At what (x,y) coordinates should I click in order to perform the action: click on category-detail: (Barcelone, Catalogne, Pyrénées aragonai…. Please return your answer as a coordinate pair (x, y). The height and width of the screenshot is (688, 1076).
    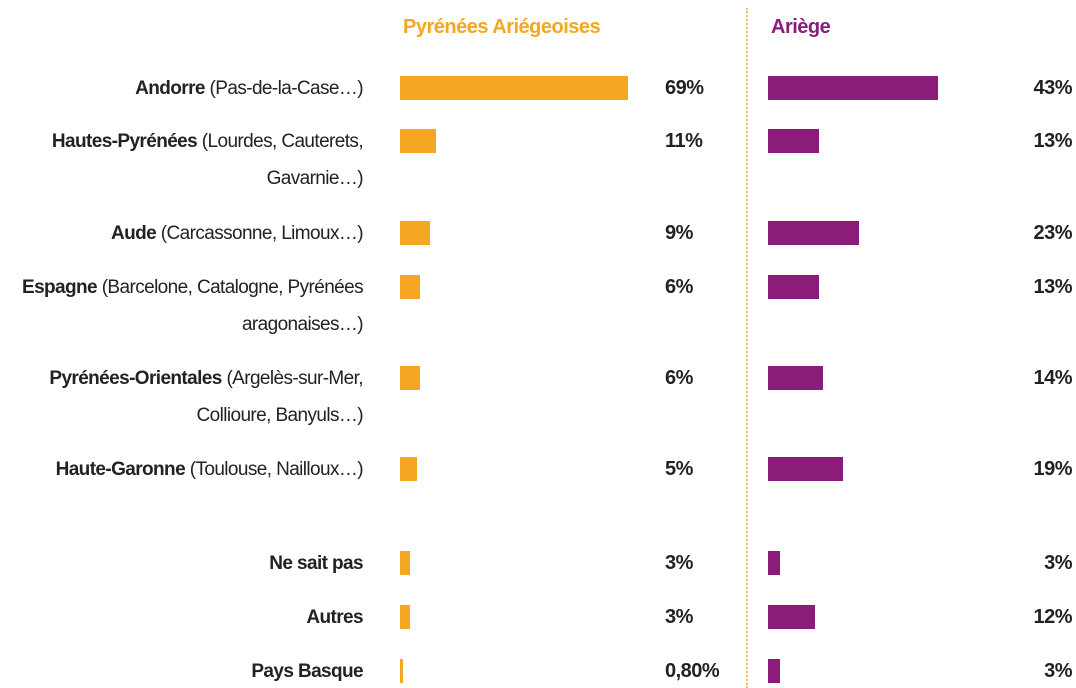
    Looking at the image, I should click on (232, 306).